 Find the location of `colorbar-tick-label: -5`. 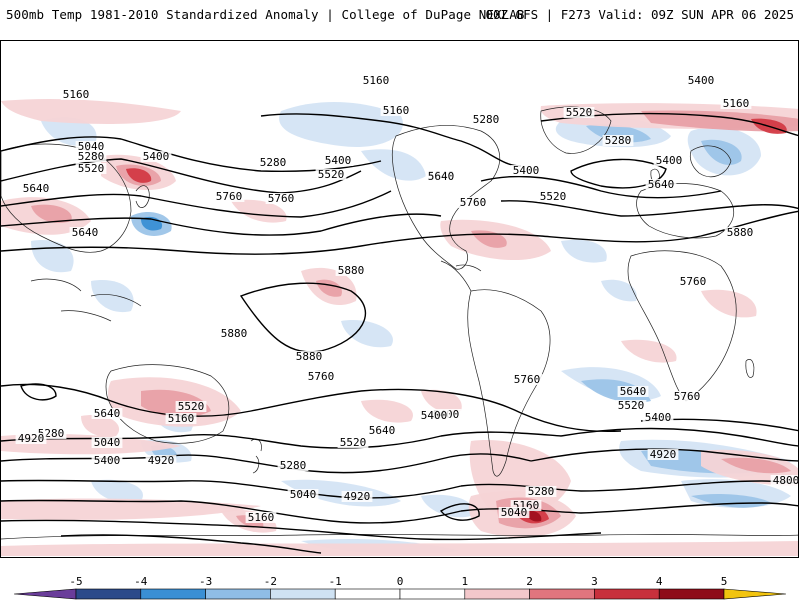

colorbar-tick-label: -5 is located at coordinates (76, 581).